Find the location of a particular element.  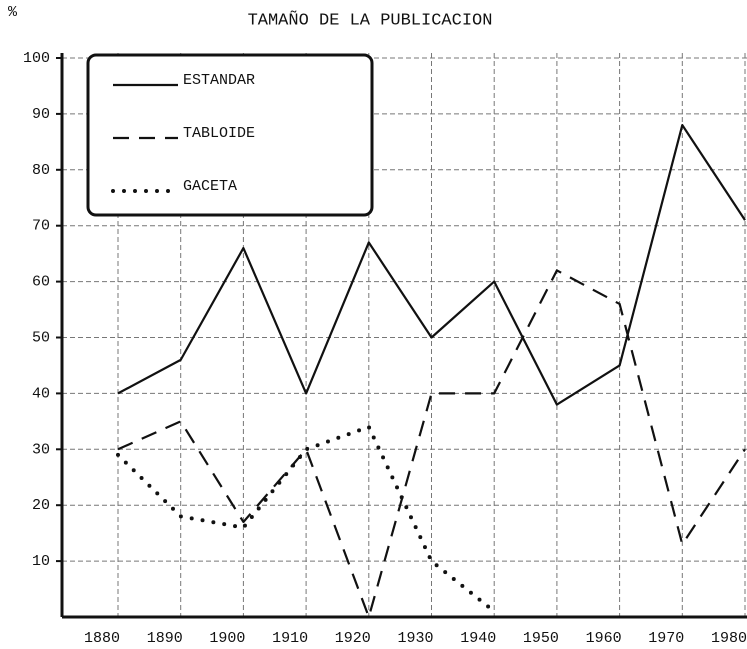

legend: ESTANDAR TABLOIDE GACETA is located at coordinates (230, 135).